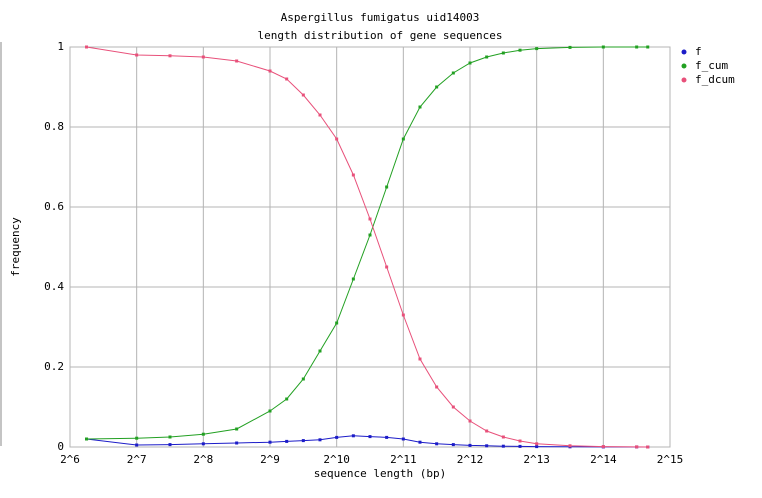  I want to click on y-tick-label: 1, so click(60, 46).